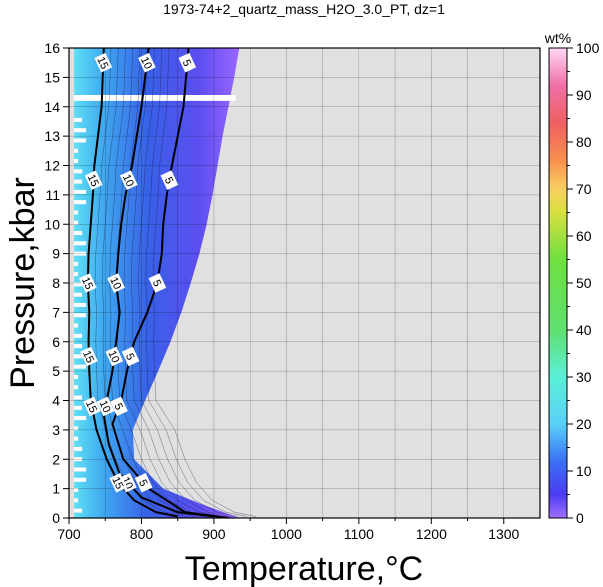 The image size is (603, 587). I want to click on field-gap-band, so click(155, 98).